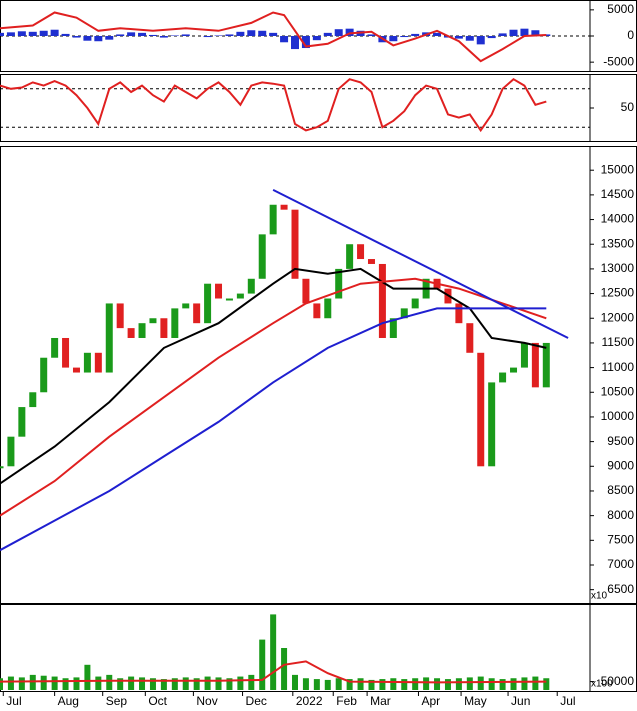  Describe the element at coordinates (620, 564) in the screenshot. I see `y-tick-label: 7000` at that location.